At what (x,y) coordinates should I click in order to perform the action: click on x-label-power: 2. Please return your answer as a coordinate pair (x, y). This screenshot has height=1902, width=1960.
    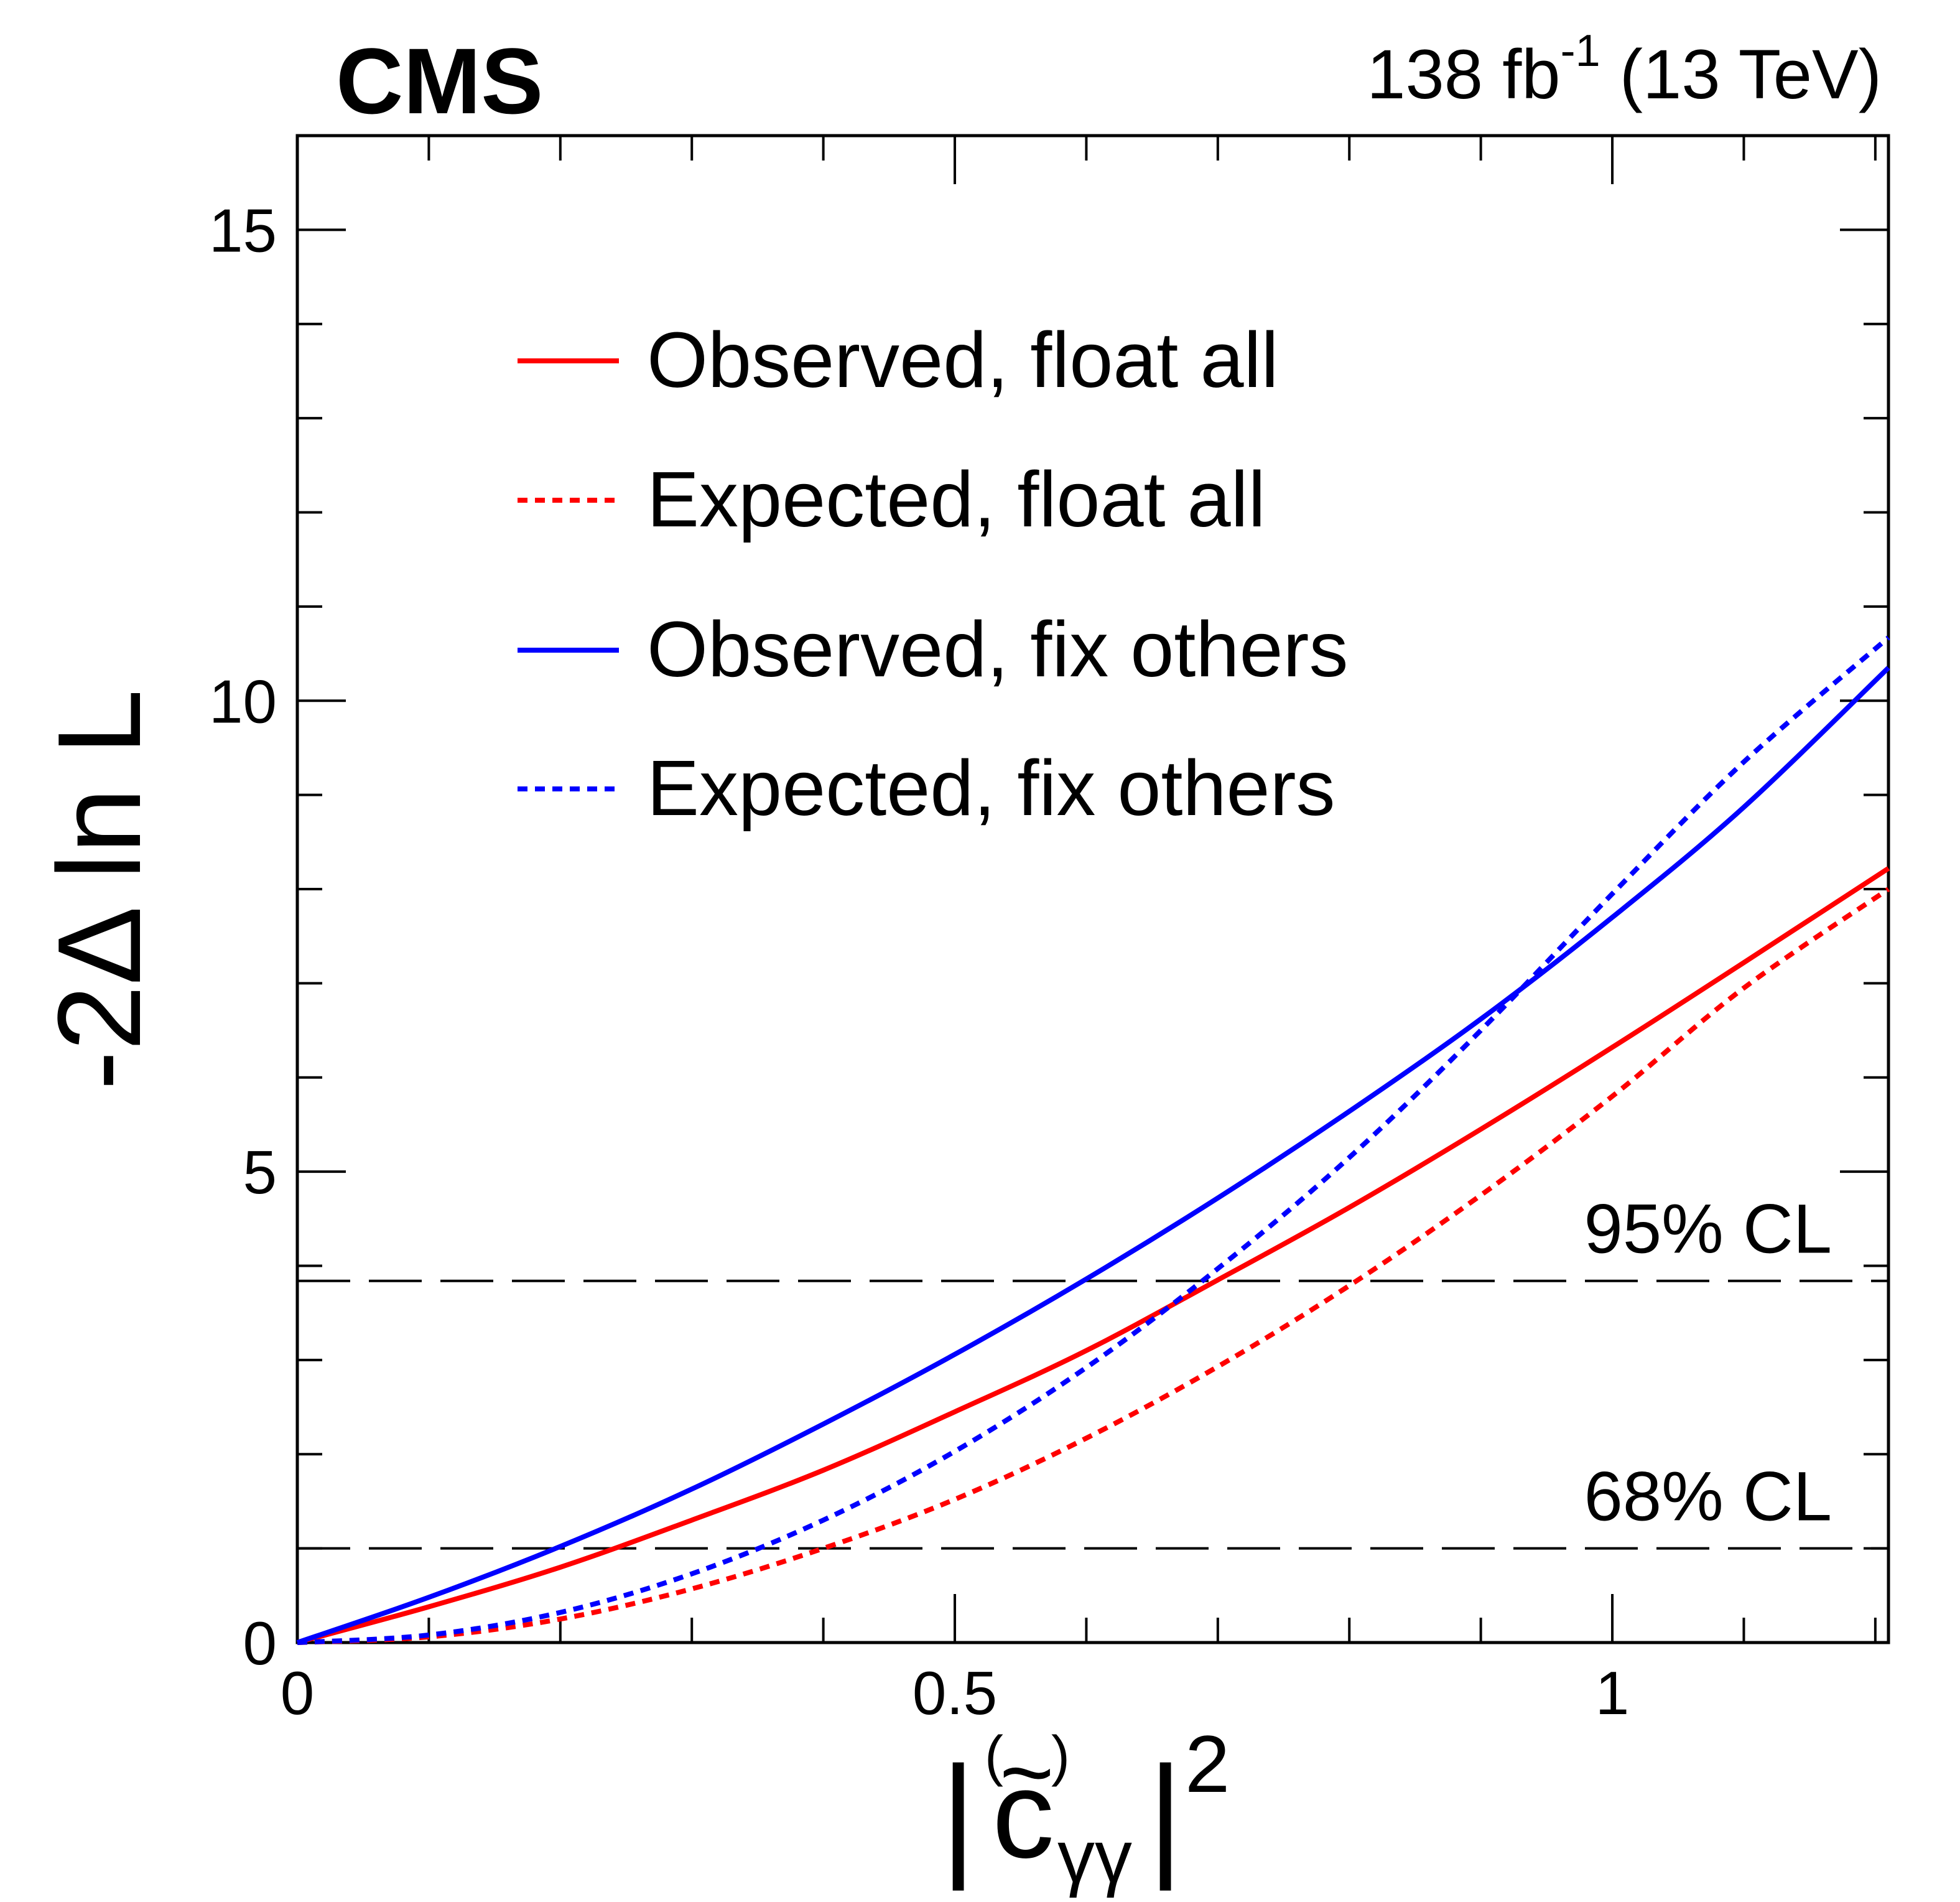
    Looking at the image, I should click on (1207, 1763).